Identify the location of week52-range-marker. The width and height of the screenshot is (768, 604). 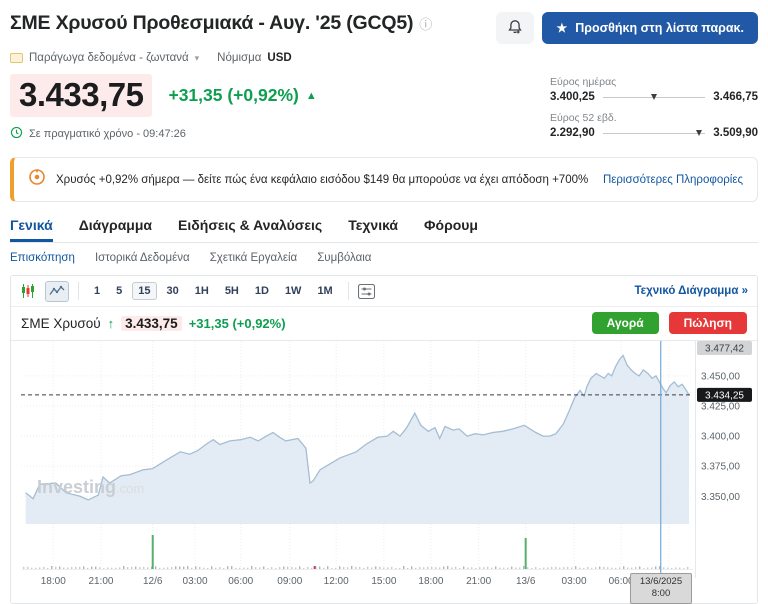
(698, 132).